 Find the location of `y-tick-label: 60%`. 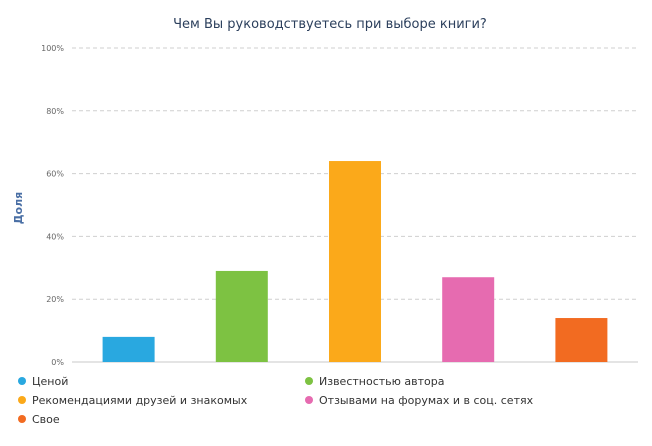

y-tick-label: 60% is located at coordinates (55, 174).